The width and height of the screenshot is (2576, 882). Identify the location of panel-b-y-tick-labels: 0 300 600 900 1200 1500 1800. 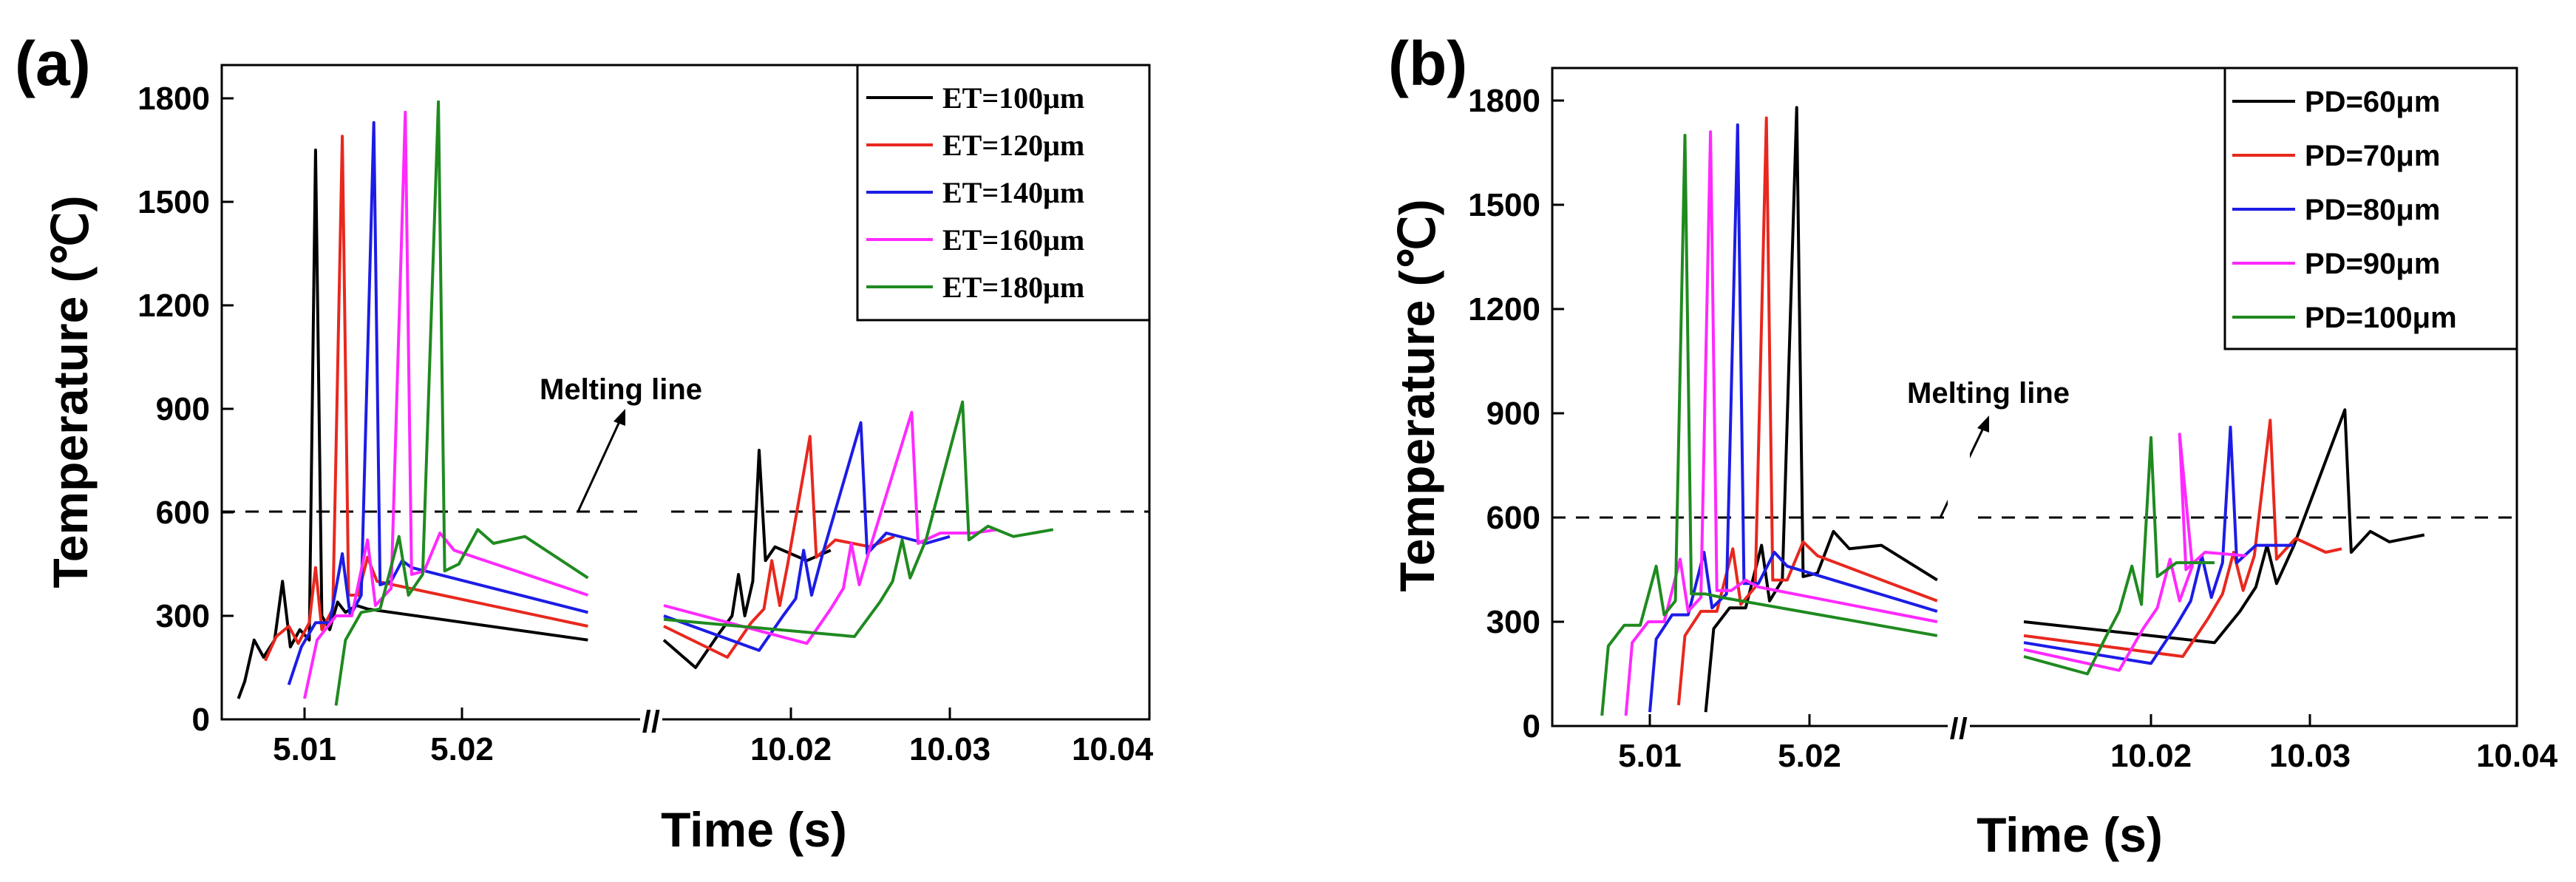
(1504, 413).